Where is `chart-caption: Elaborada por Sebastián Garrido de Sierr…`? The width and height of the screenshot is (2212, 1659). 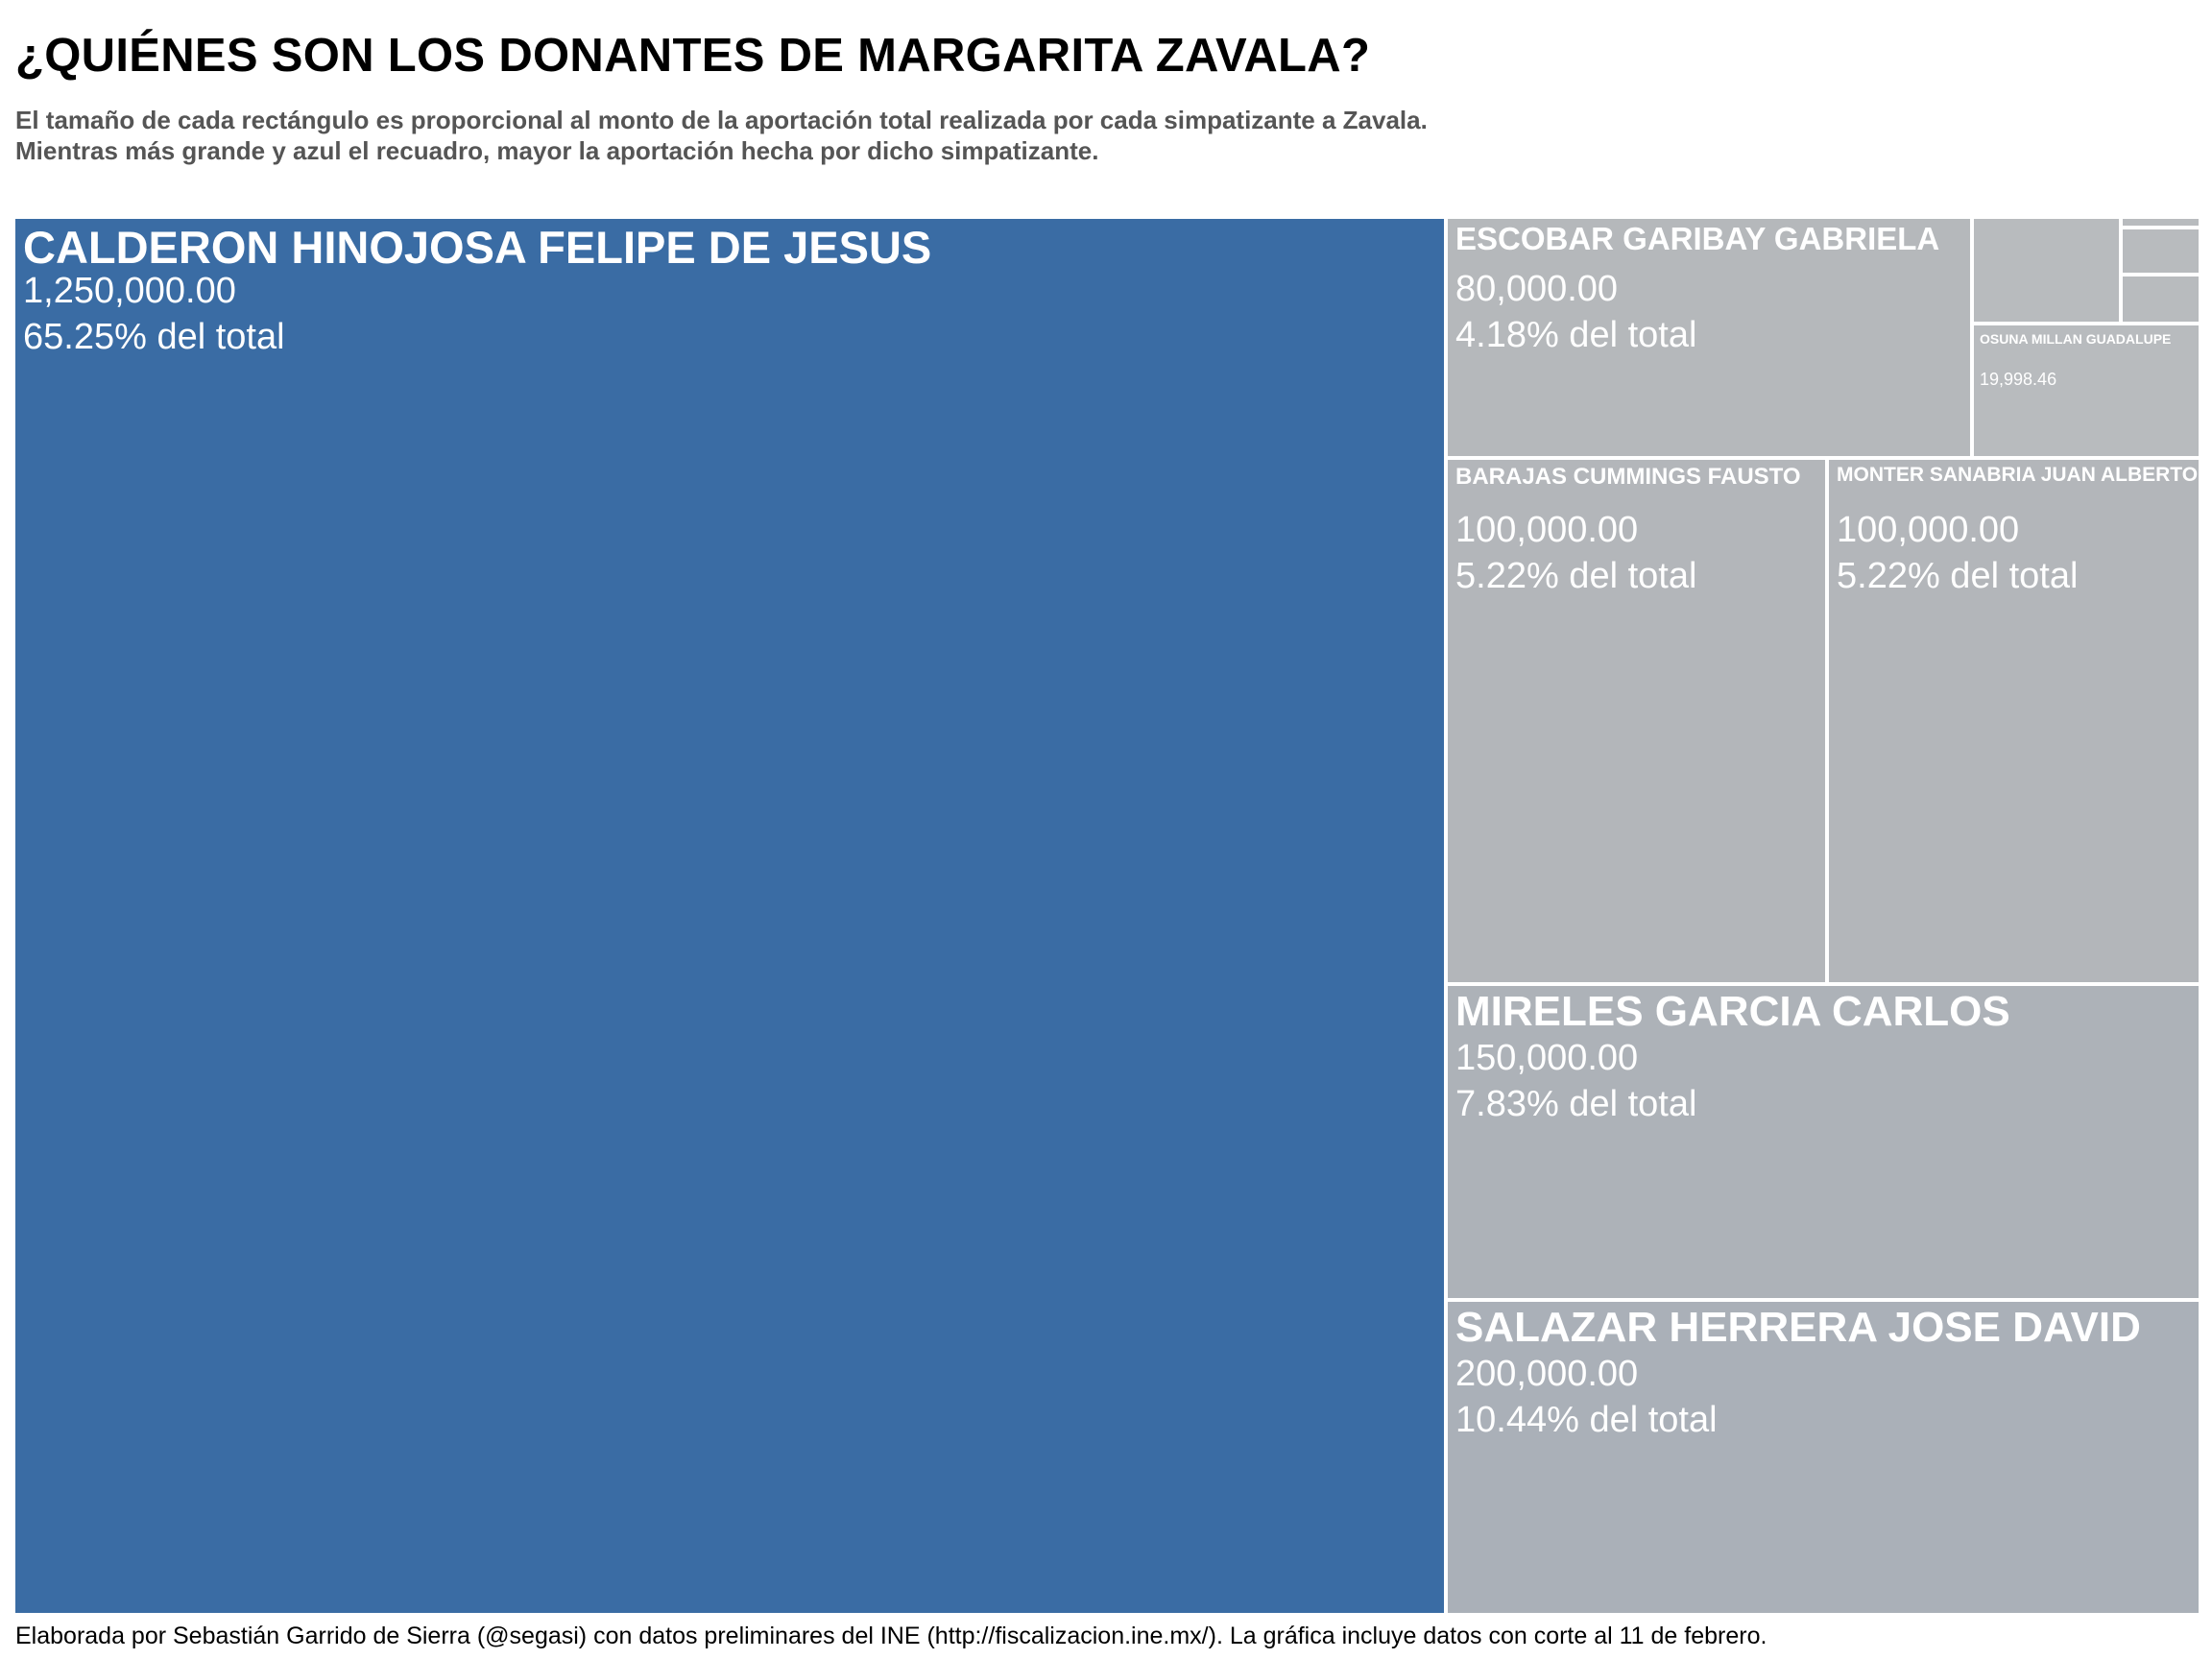
chart-caption: Elaborada por Sebastián Garrido de Sierr… is located at coordinates (891, 1636).